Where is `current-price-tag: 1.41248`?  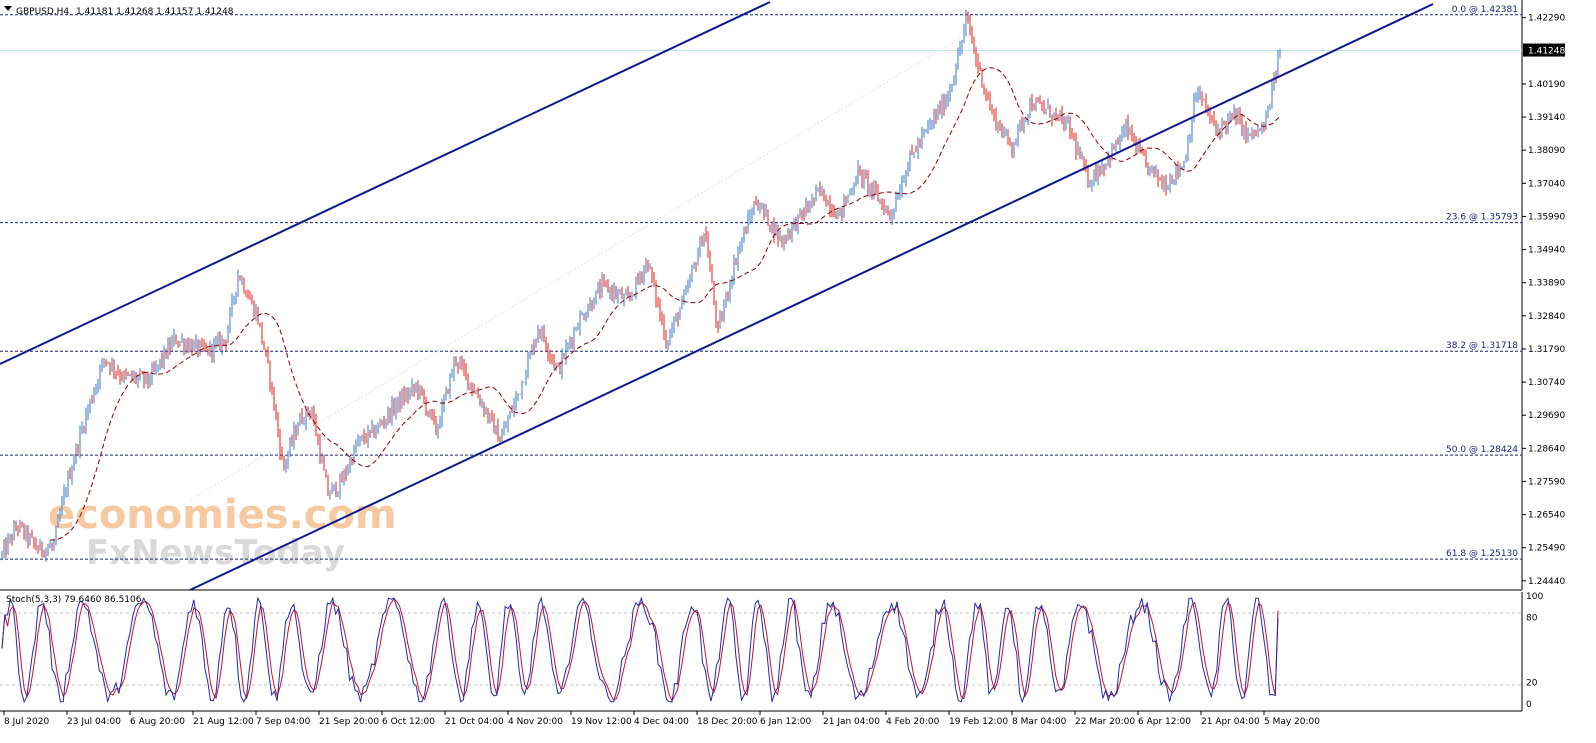
current-price-tag: 1.41248 is located at coordinates (1544, 50).